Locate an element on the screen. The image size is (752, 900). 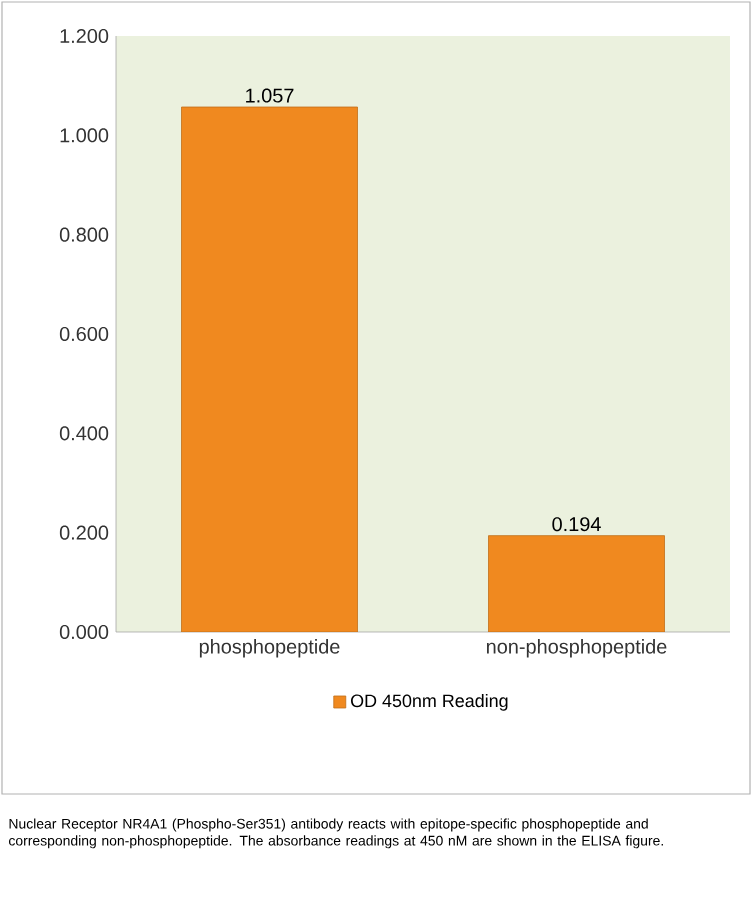
data-label: 0.194 is located at coordinates (576, 524).